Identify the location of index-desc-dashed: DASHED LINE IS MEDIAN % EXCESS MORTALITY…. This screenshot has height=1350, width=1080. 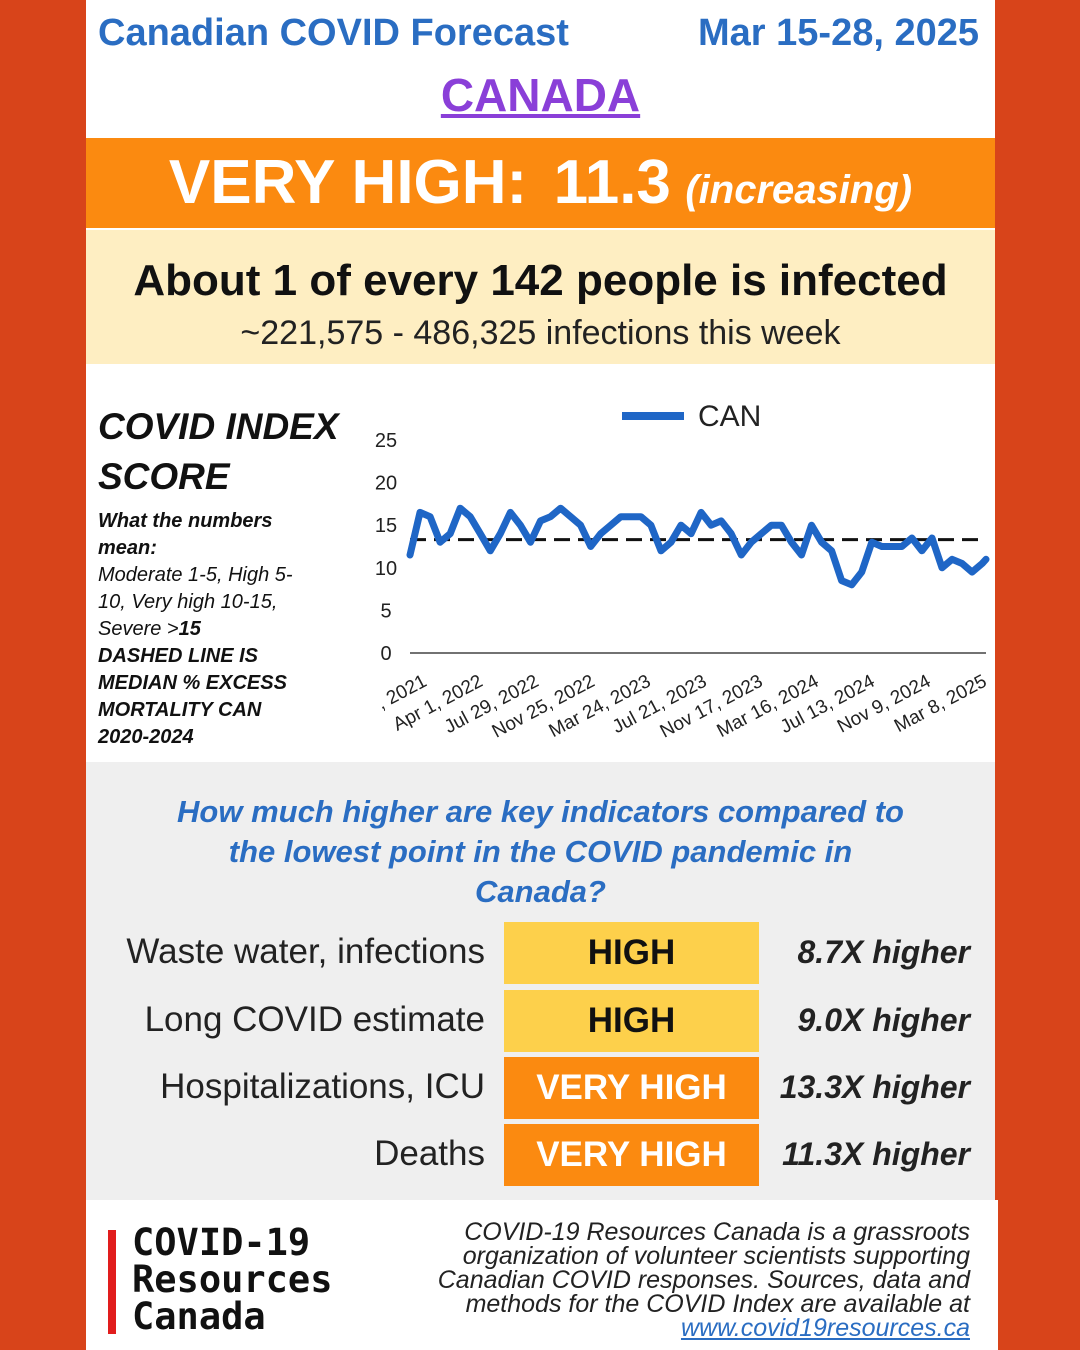
(192, 696).